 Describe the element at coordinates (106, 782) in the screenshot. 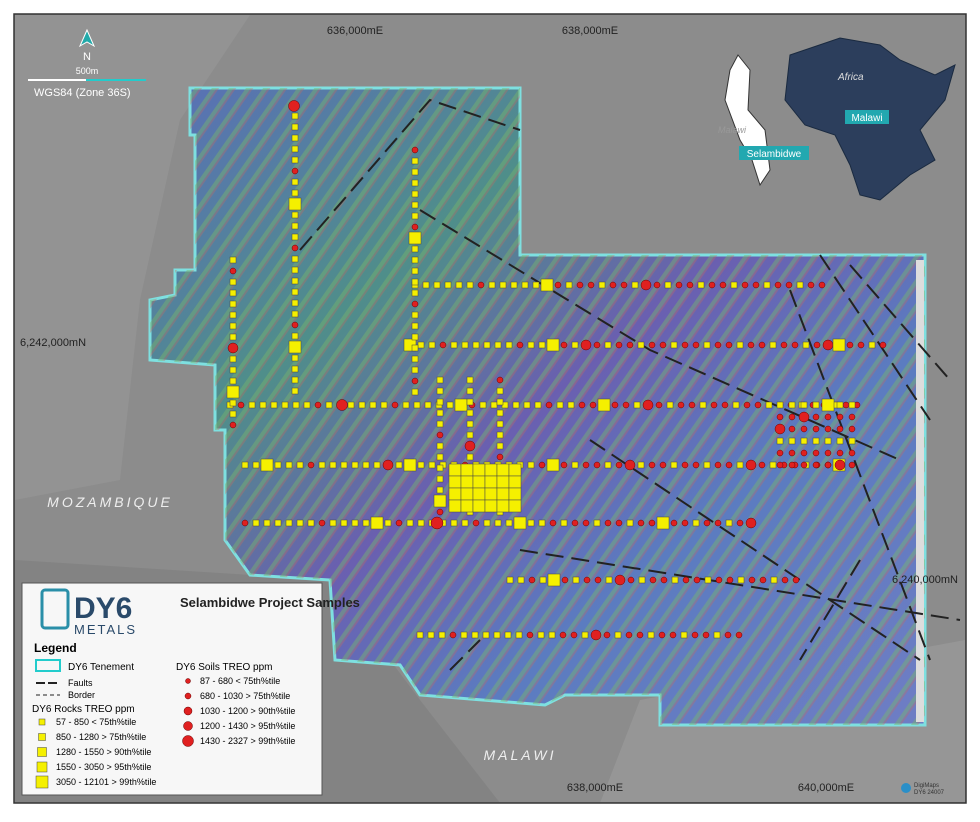

I see `legend-item: 3050 - 12101 > 99th%tile` at that location.